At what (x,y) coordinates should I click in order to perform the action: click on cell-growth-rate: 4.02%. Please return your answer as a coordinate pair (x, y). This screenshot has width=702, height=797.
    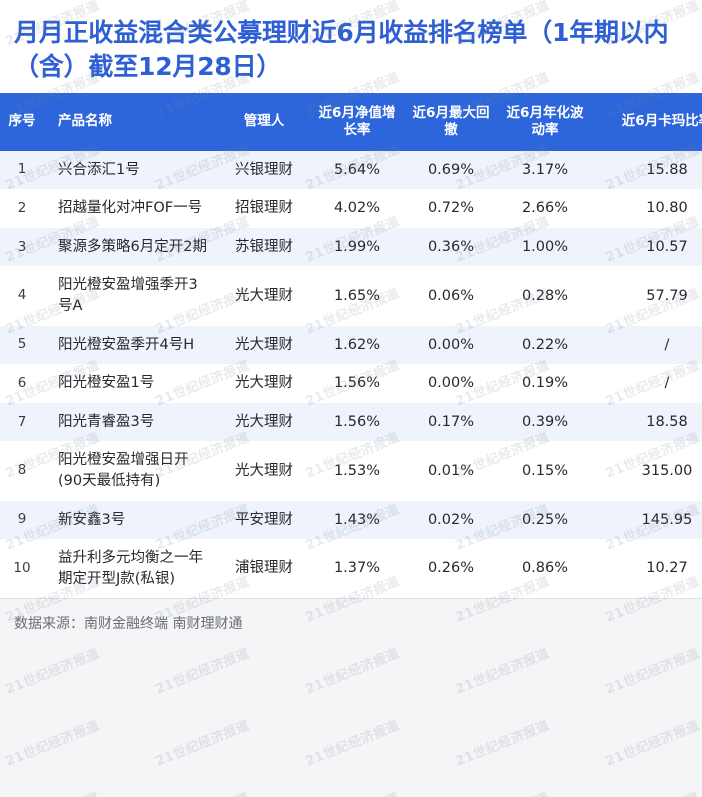
    Looking at the image, I should click on (357, 208).